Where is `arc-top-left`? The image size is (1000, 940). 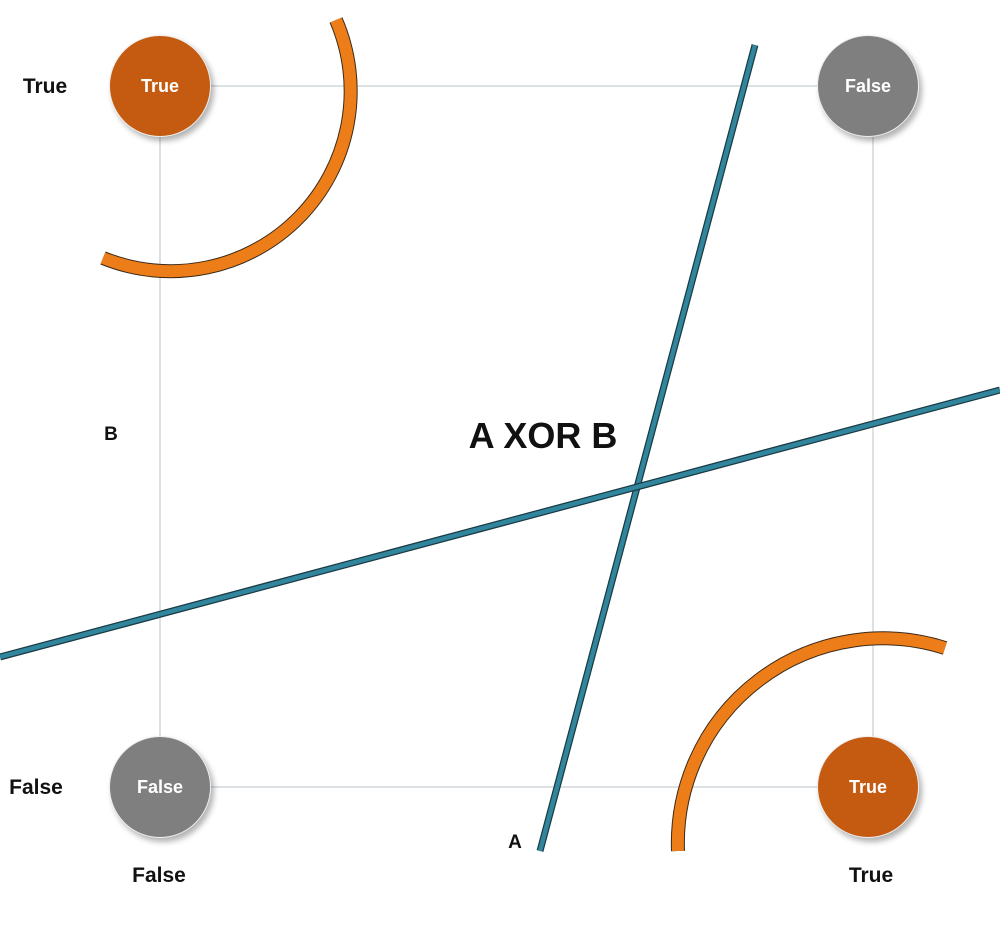
arc-top-left is located at coordinates (229, 148).